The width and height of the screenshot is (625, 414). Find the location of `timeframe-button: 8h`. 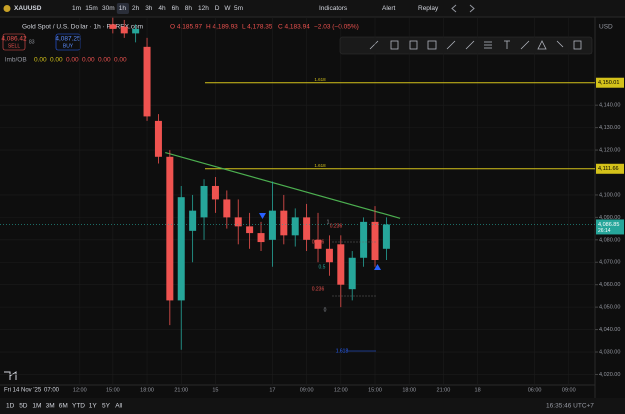

timeframe-button: 8h is located at coordinates (189, 8).